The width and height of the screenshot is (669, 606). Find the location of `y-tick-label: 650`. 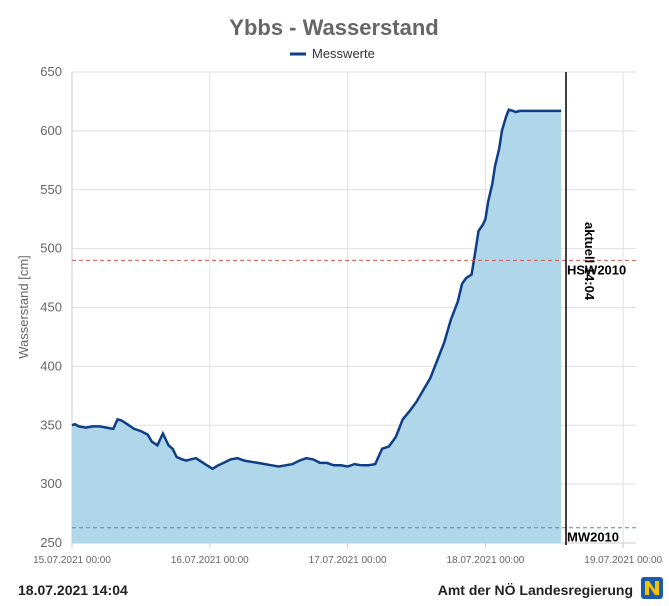

y-tick-label: 650 is located at coordinates (51, 71).